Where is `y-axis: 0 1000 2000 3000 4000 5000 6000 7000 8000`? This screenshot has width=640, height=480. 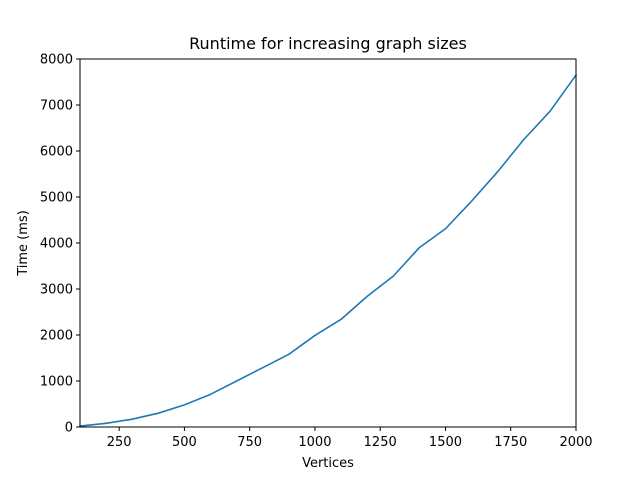
y-axis: 0 1000 2000 3000 4000 5000 6000 7000 8000 is located at coordinates (60, 244).